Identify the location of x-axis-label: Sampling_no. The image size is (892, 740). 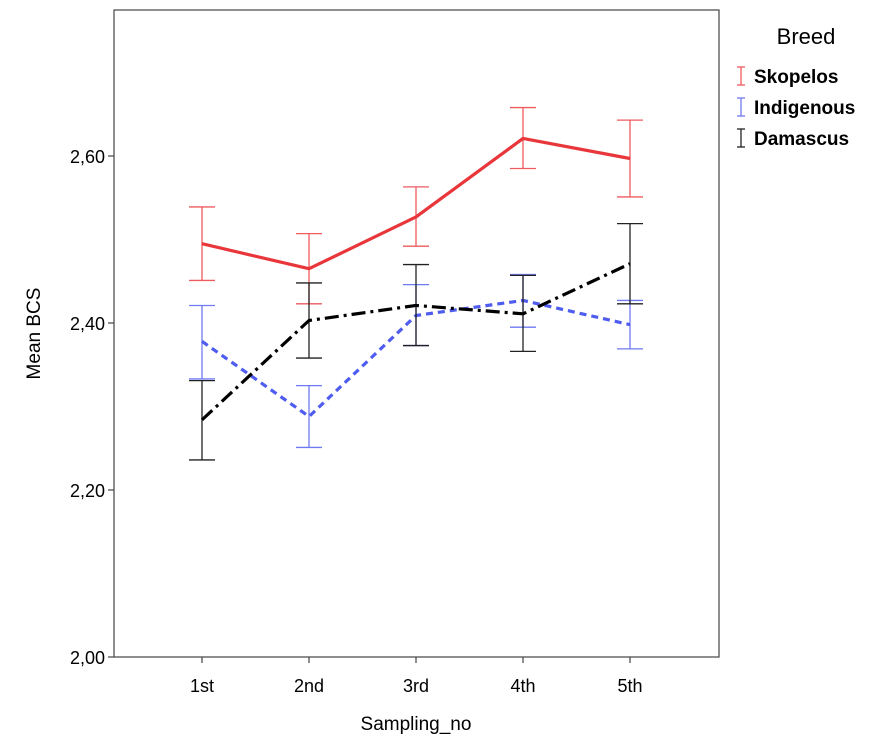
(416, 724).